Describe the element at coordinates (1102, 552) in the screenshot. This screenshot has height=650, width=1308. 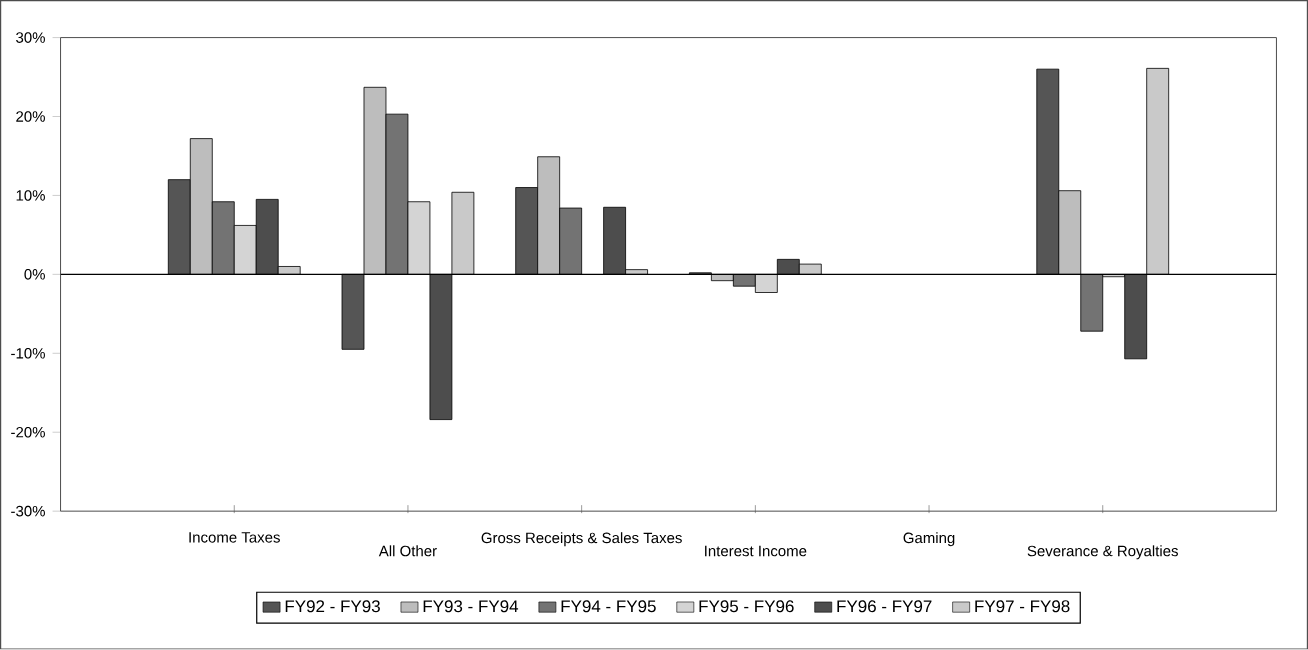
I see `x-tick-label: Severance & Royalties` at that location.